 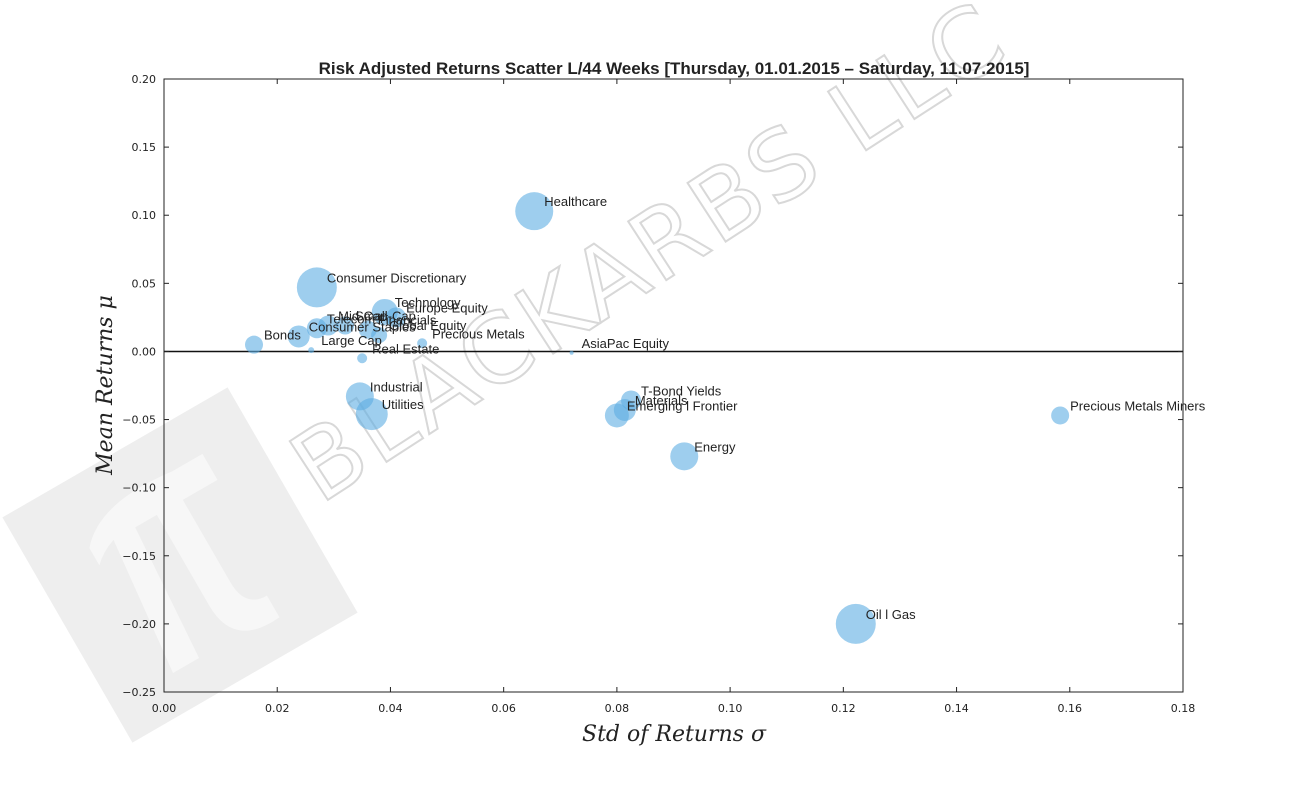 I want to click on data-point-label: Consumer Staples, so click(x=362, y=326).